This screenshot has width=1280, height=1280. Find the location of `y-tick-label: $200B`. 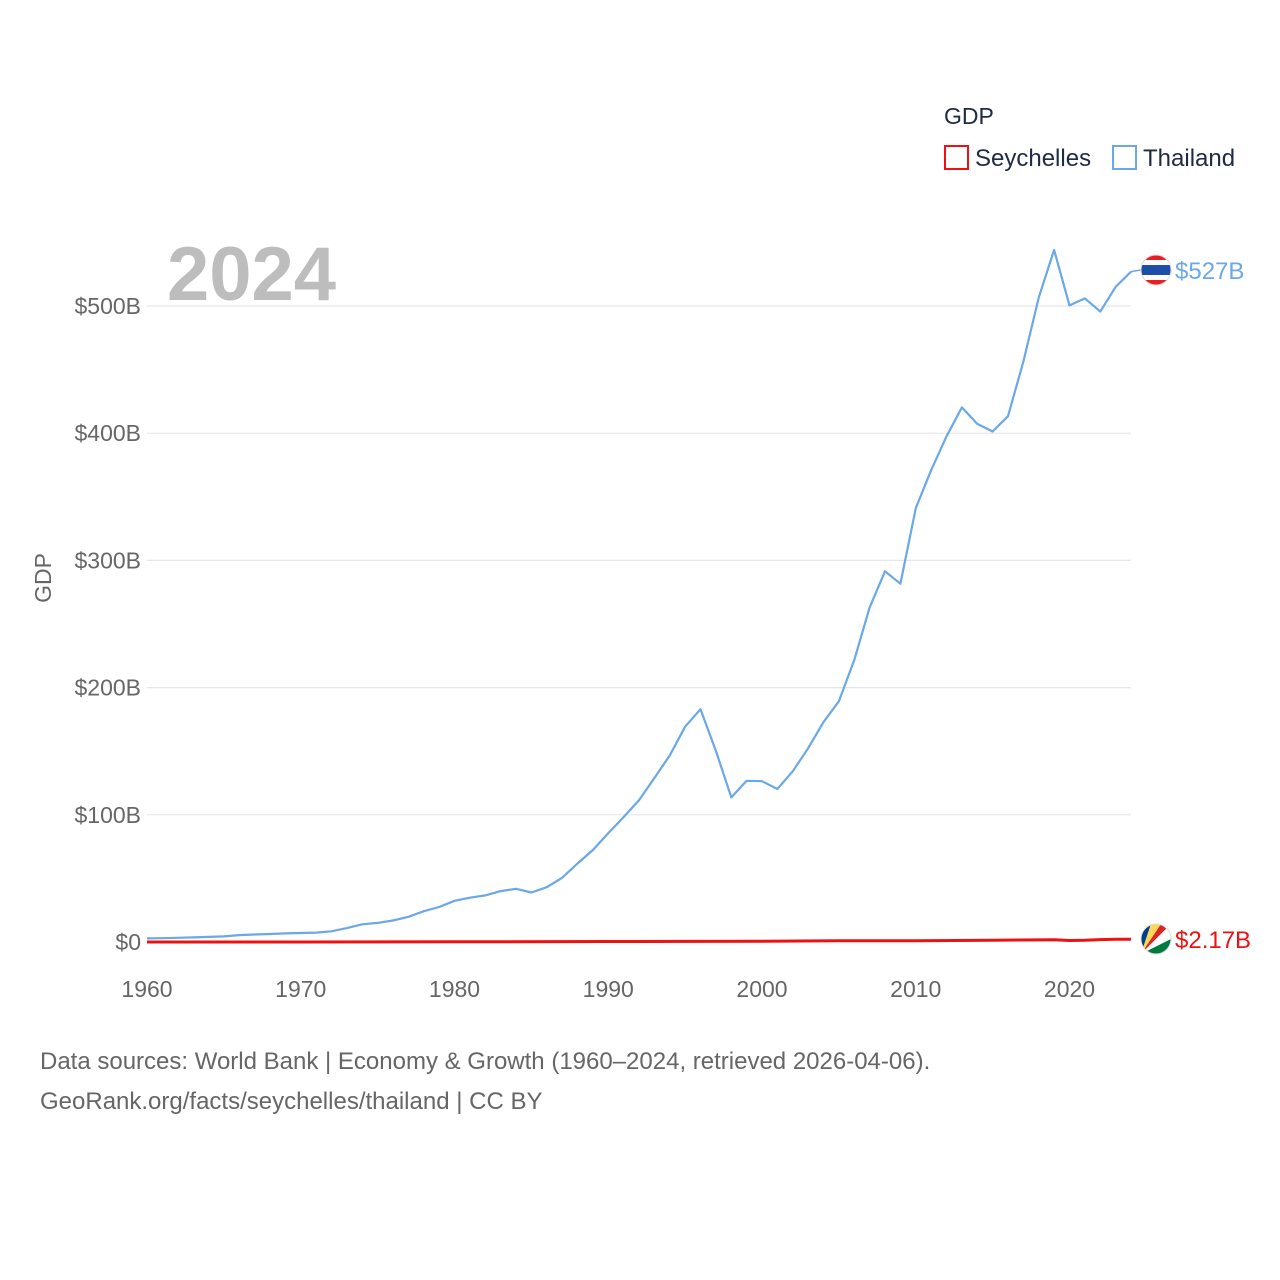

y-tick-label: $200B is located at coordinates (107, 688).